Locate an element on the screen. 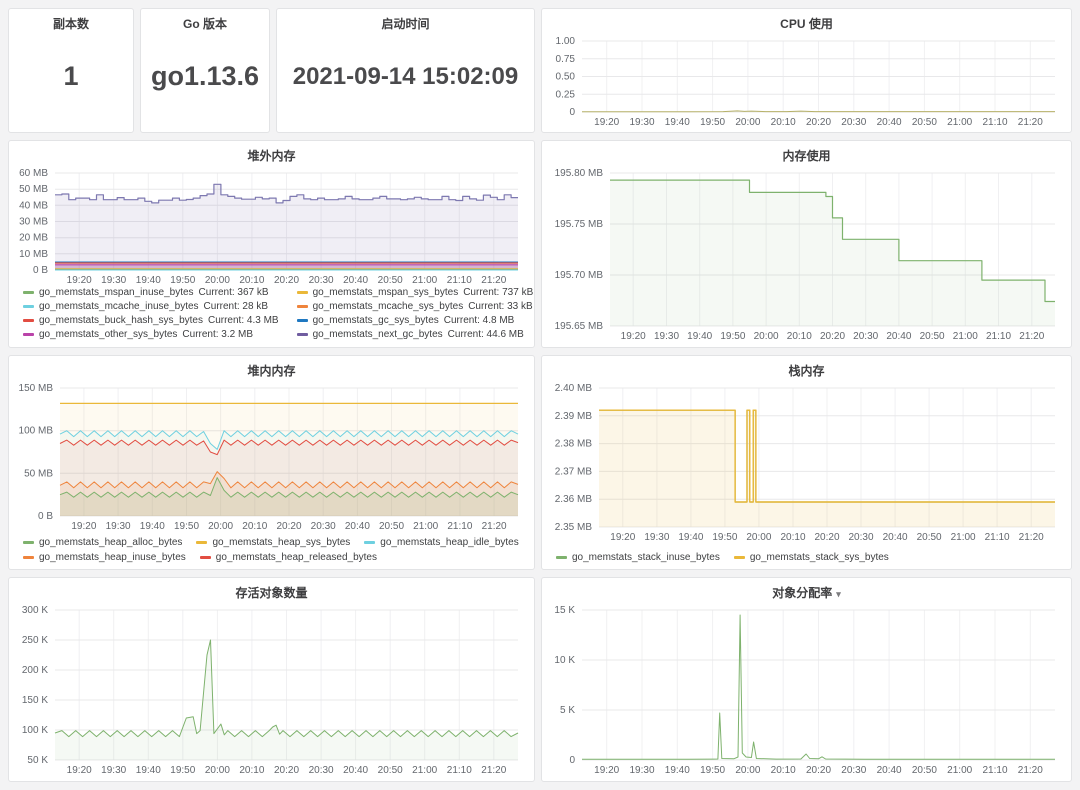 Image resolution: width=1080 pixels, height=790 pixels. series-fill-go_memstats_heap_released_bytes is located at coordinates (289, 478).